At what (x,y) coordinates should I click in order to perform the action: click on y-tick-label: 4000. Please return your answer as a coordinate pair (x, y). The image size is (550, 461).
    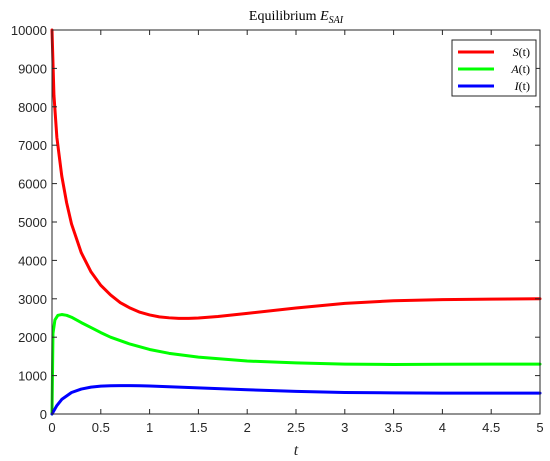
    Looking at the image, I should click on (32, 260).